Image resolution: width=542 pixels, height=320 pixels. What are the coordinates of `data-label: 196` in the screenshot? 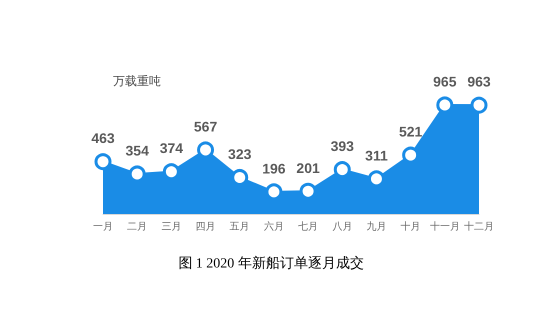 It's located at (274, 168).